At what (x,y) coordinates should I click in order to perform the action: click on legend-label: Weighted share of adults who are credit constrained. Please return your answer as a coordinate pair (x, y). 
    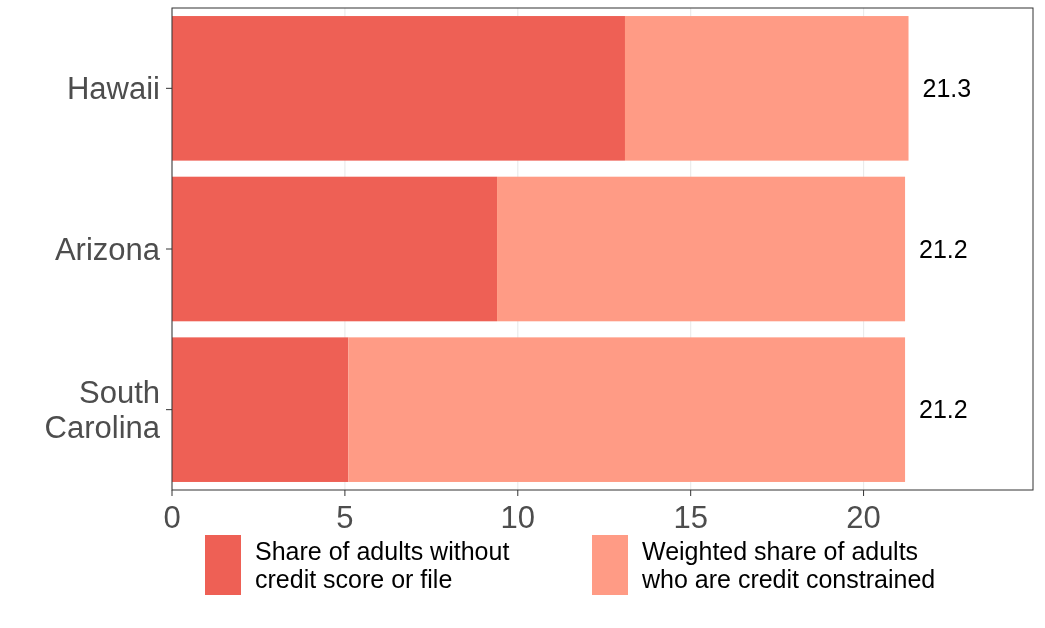
    Looking at the image, I should click on (788, 565).